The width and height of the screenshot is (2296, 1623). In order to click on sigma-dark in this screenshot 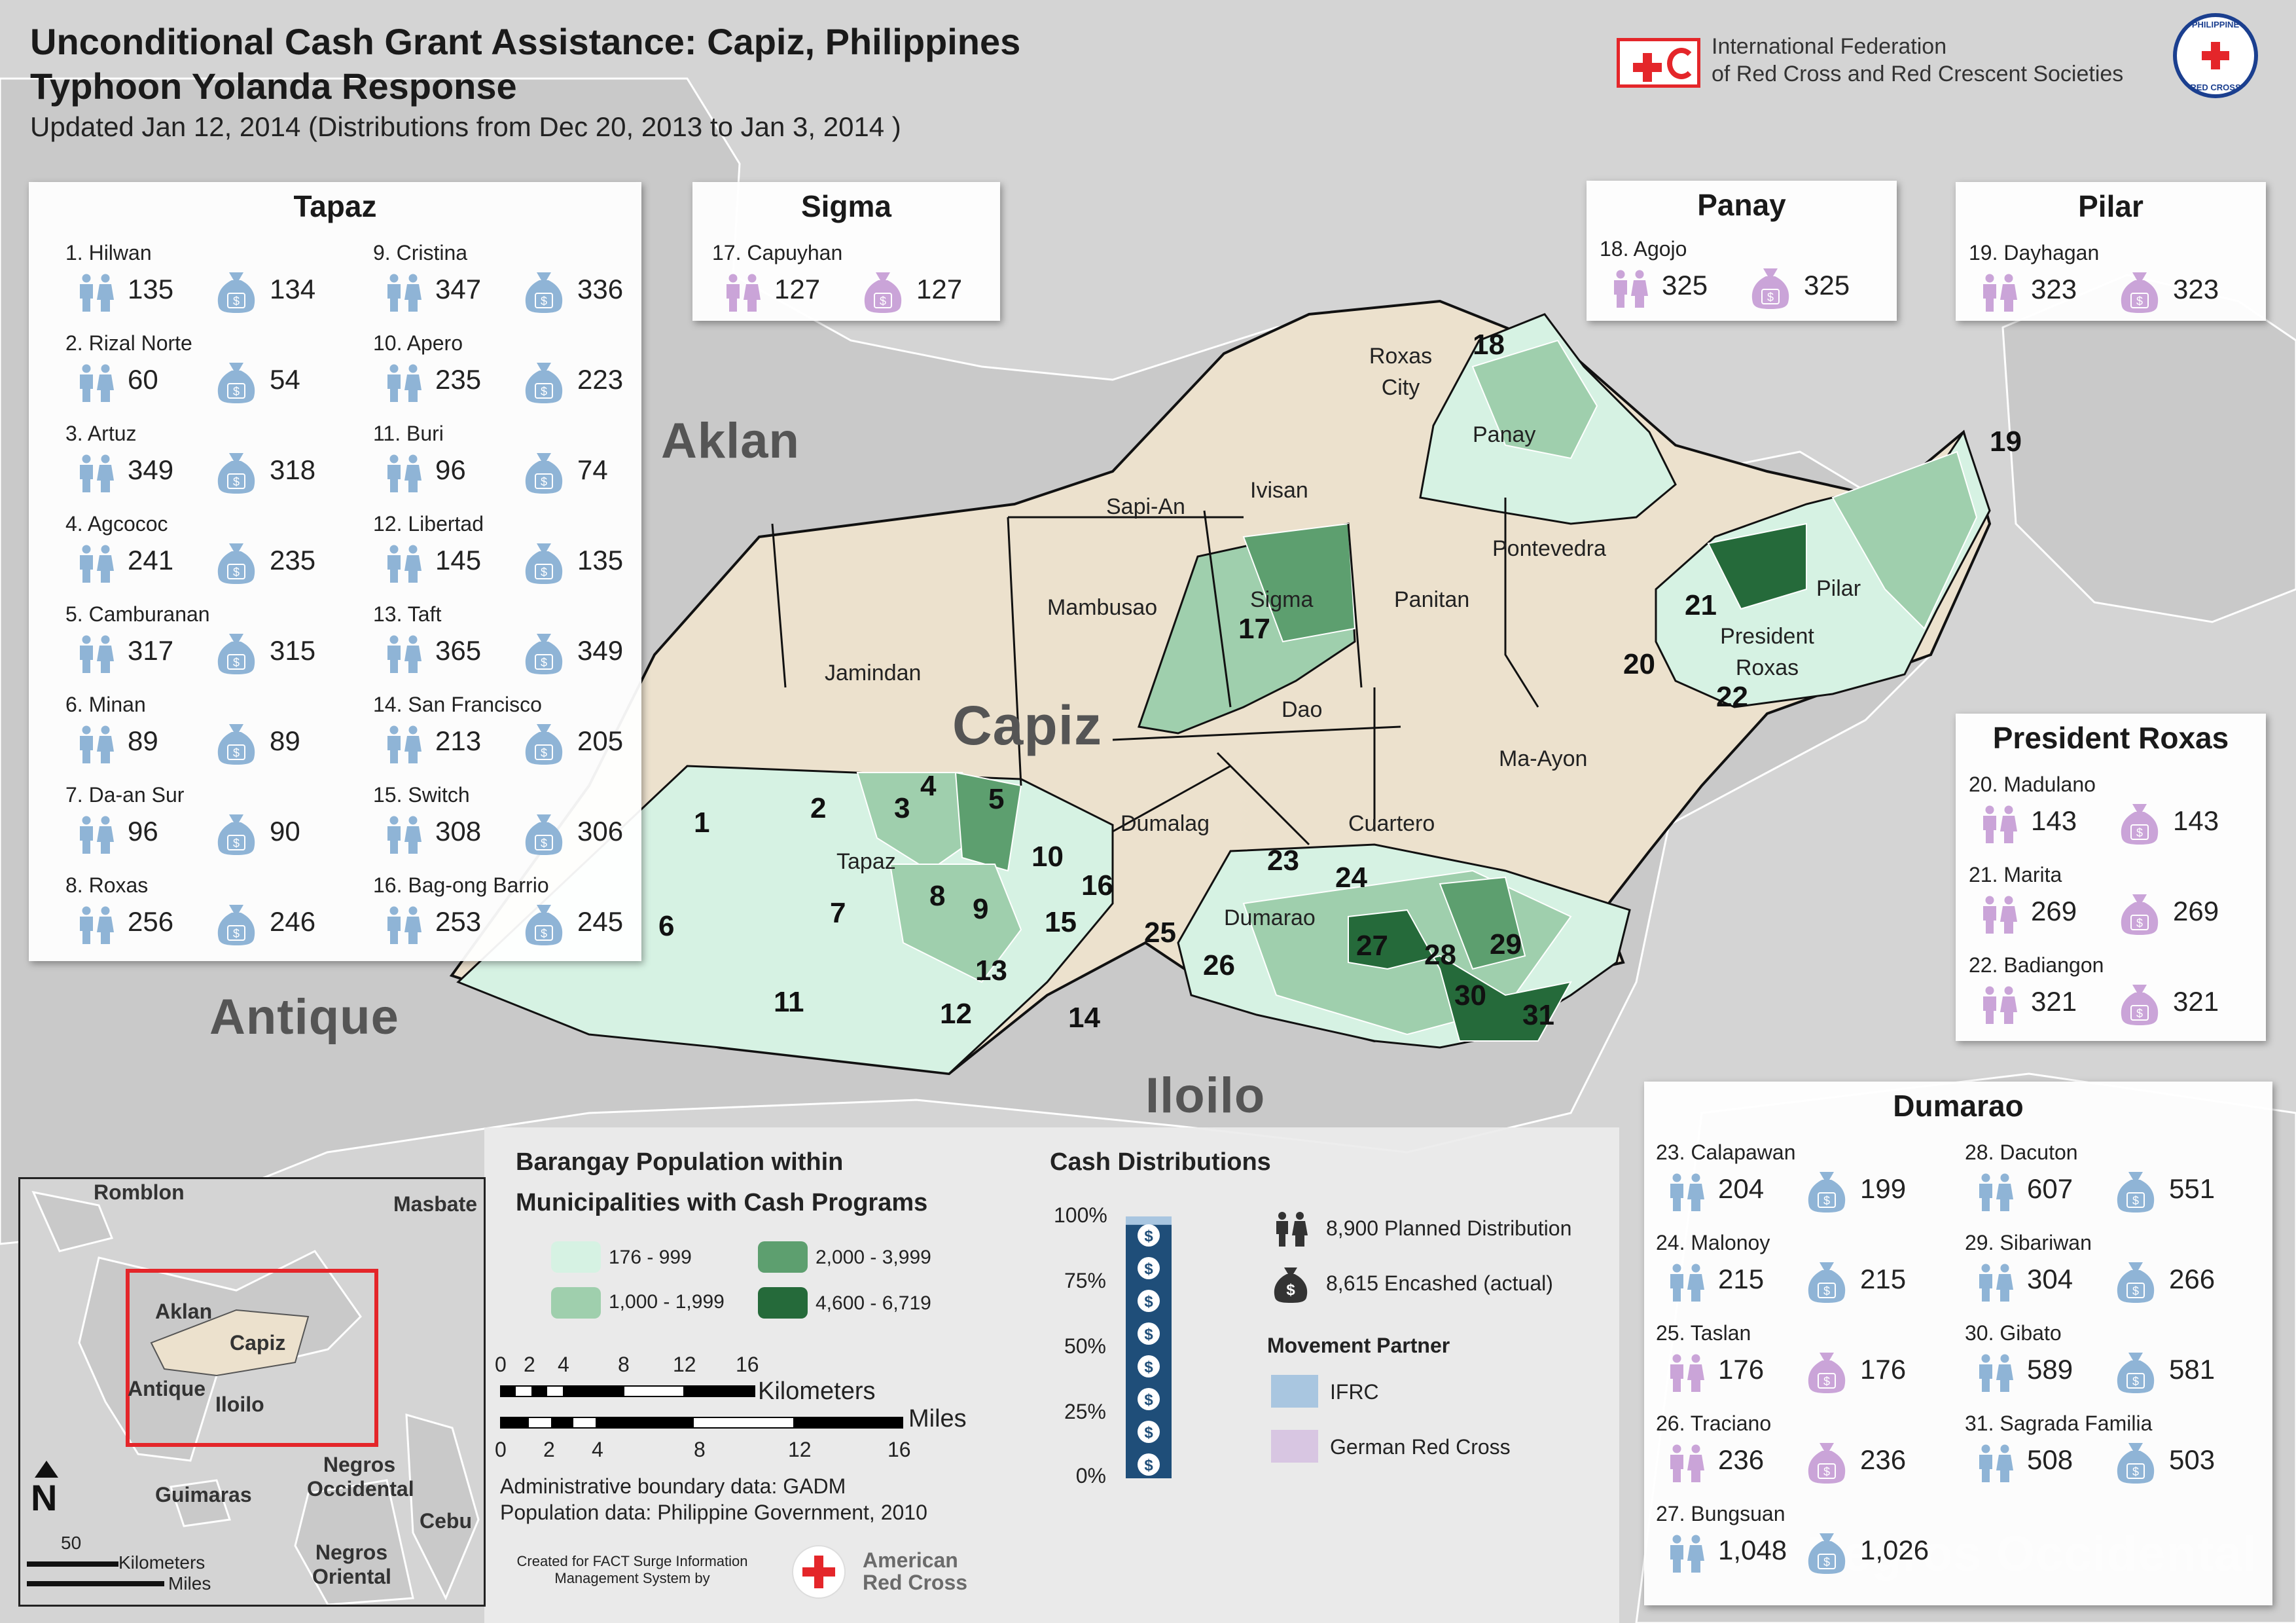, I will do `click(1299, 582)`.